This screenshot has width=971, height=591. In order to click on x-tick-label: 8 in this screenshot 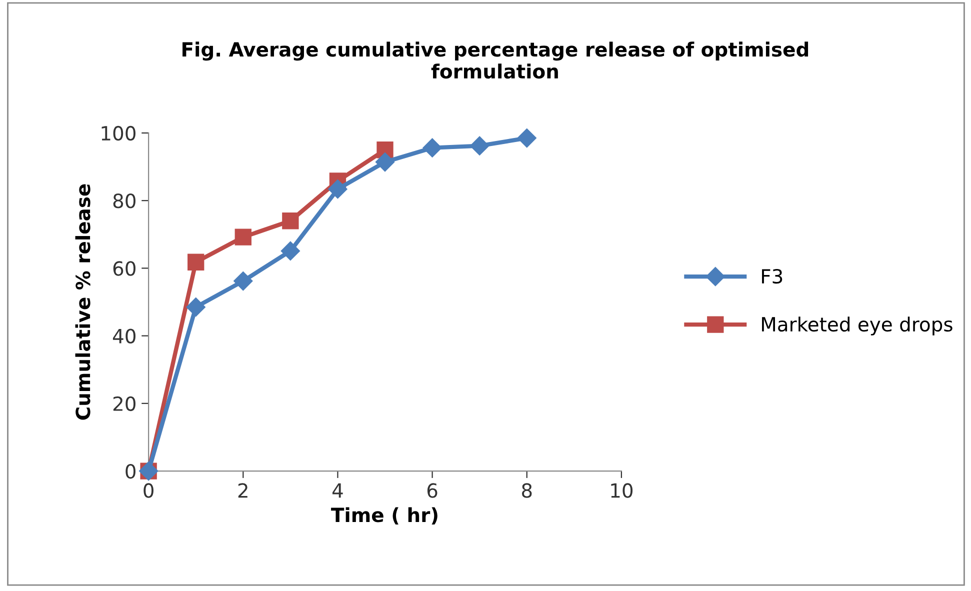, I will do `click(527, 490)`.